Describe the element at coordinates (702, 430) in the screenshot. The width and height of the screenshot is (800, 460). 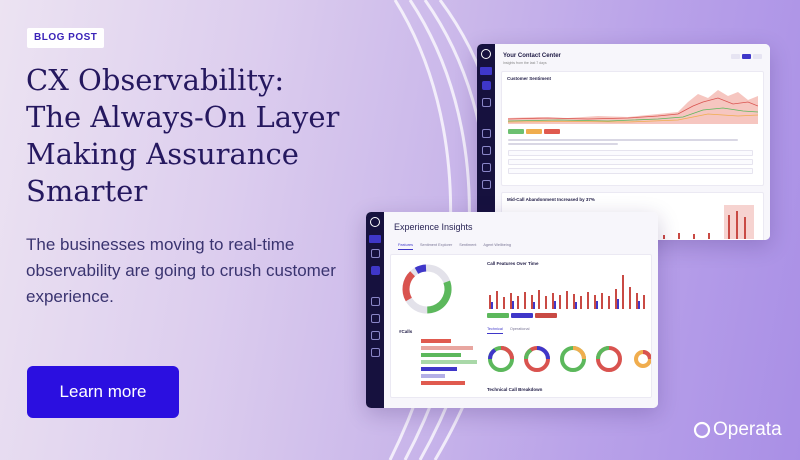
I see `operata-logo-icon` at that location.